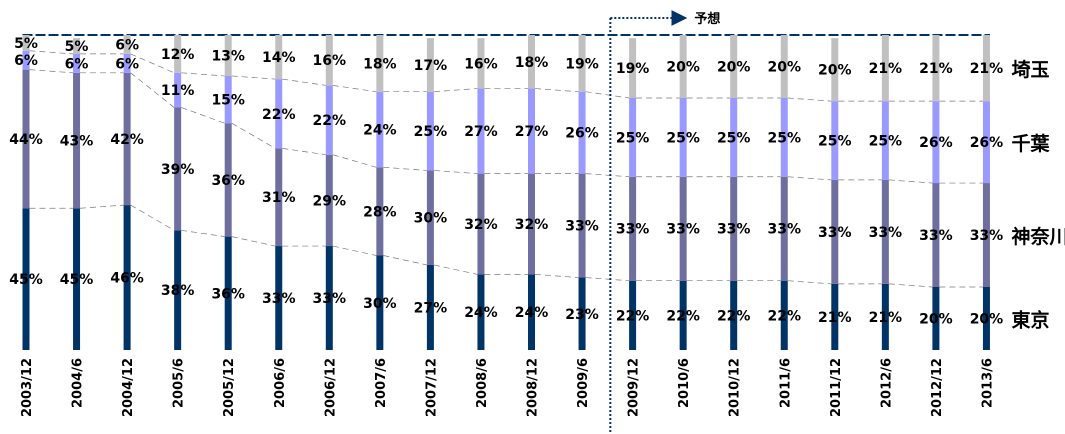 This screenshot has height=434, width=1065. I want to click on data-label: 11%, so click(178, 91).